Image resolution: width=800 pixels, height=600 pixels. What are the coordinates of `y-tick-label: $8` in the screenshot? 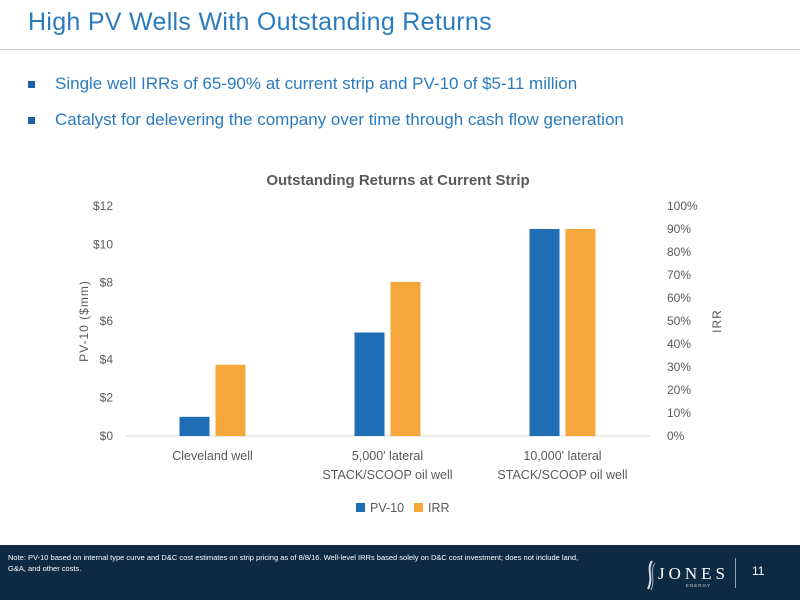 It's located at (107, 283).